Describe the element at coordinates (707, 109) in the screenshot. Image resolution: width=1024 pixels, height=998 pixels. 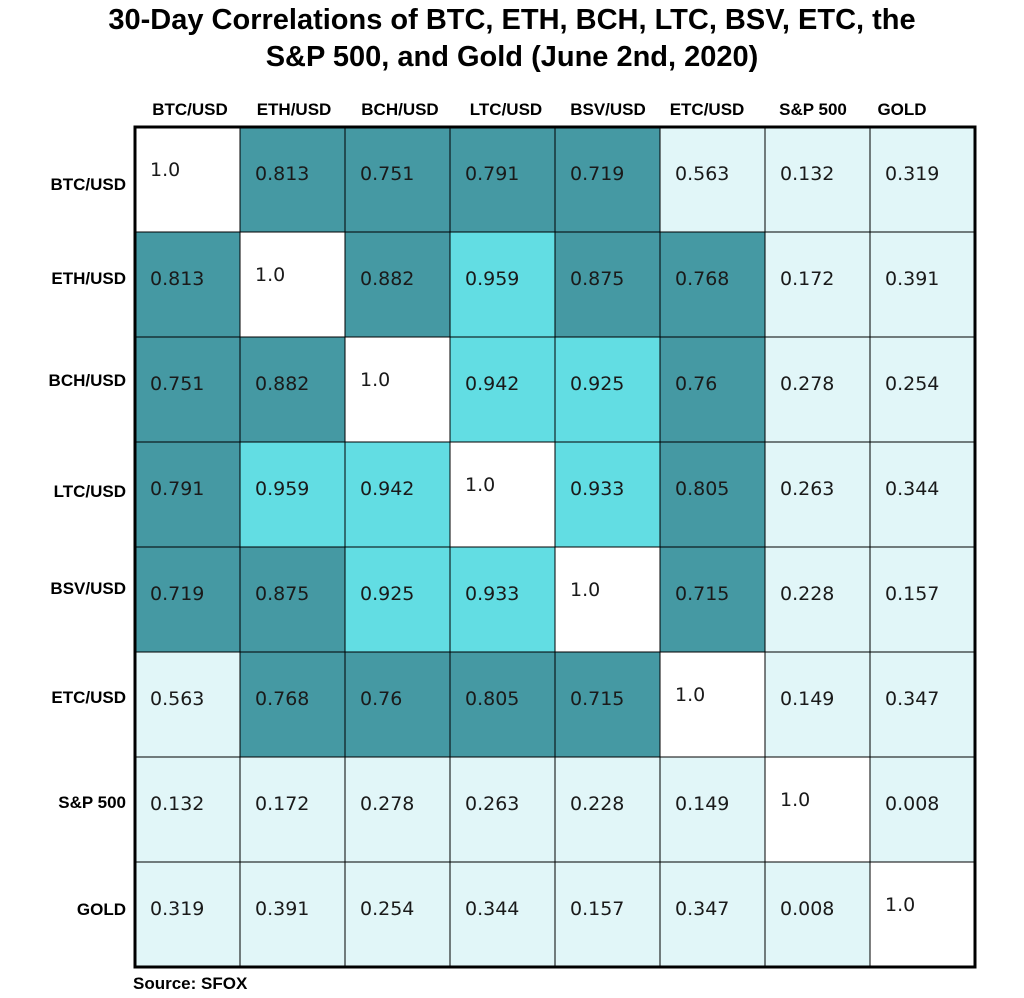
I see `column-label: ETC/USD` at that location.